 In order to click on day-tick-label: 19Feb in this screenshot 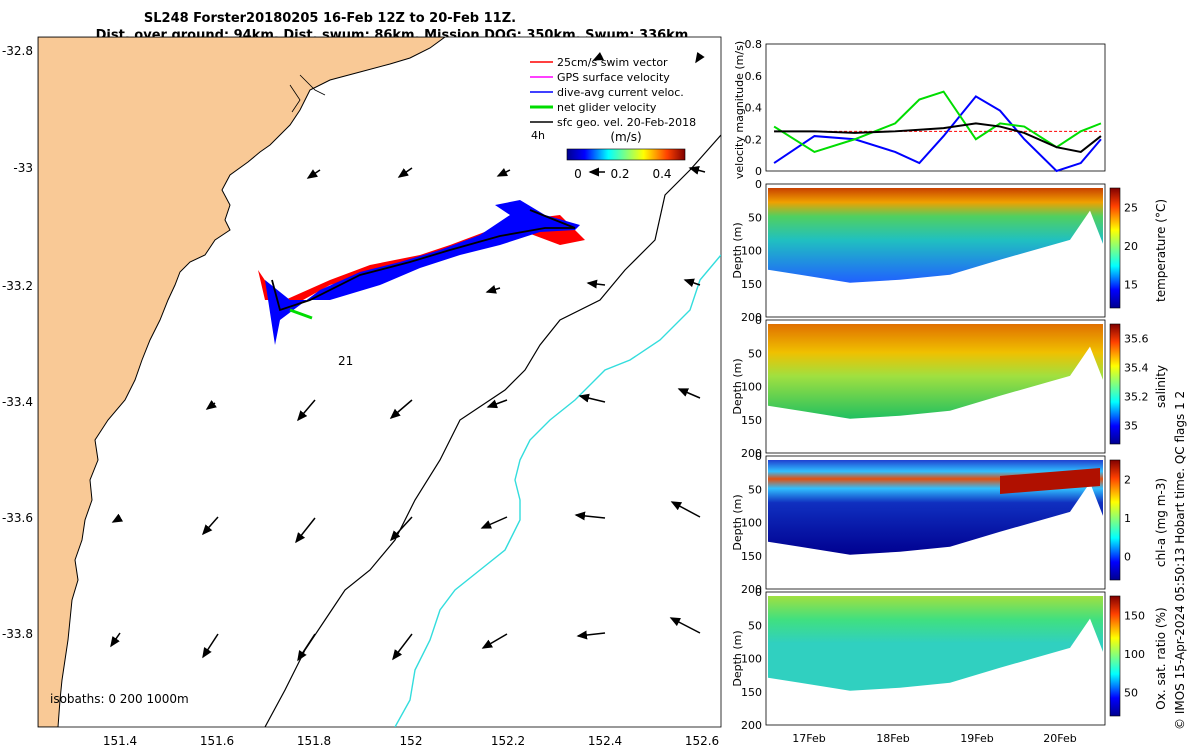, I will do `click(976, 738)`.